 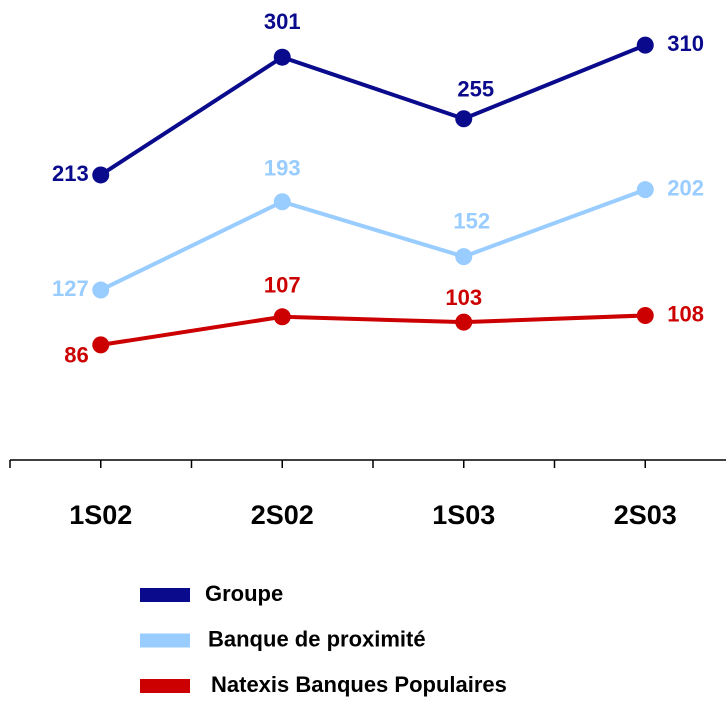 I want to click on x-tick-label: 2S02, so click(x=282, y=515).